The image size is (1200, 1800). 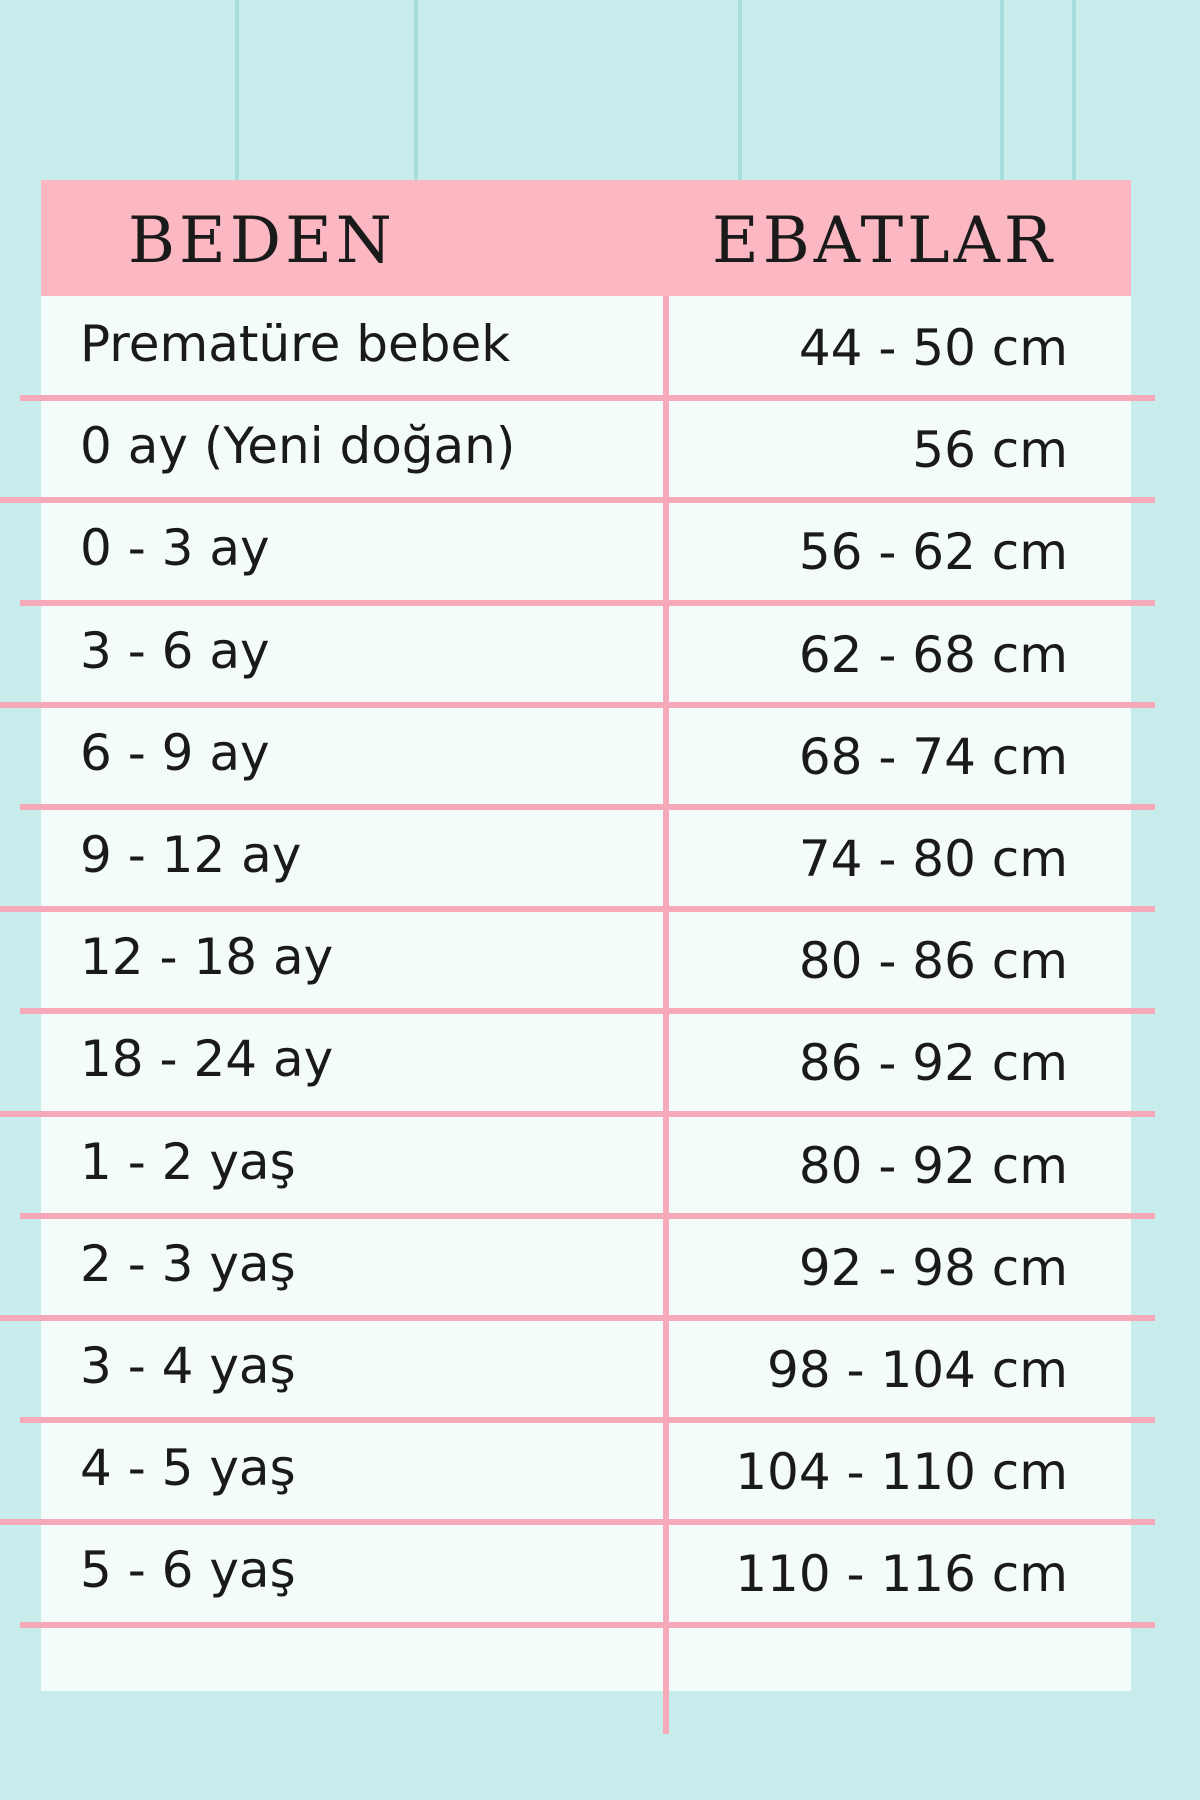 What do you see at coordinates (933, 756) in the screenshot?
I see `measure-cell: 68 - 74 cm` at bounding box center [933, 756].